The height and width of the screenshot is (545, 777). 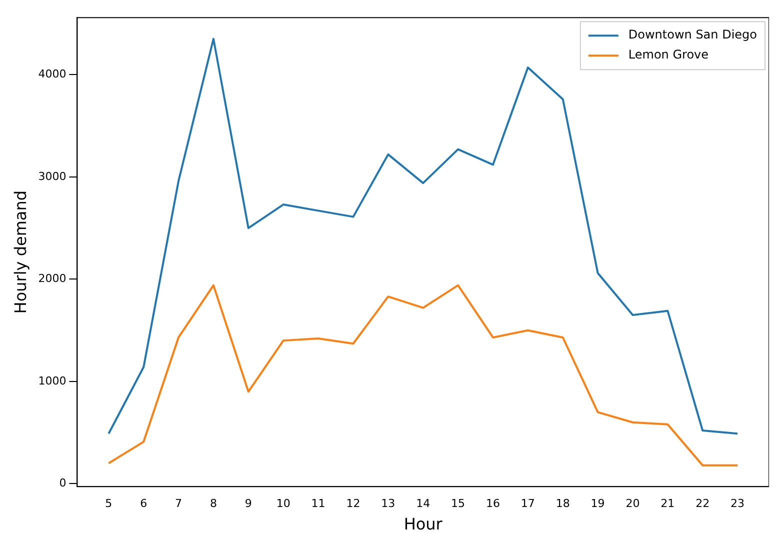 What do you see at coordinates (52, 279) in the screenshot?
I see `y-tick-label: 2000` at bounding box center [52, 279].